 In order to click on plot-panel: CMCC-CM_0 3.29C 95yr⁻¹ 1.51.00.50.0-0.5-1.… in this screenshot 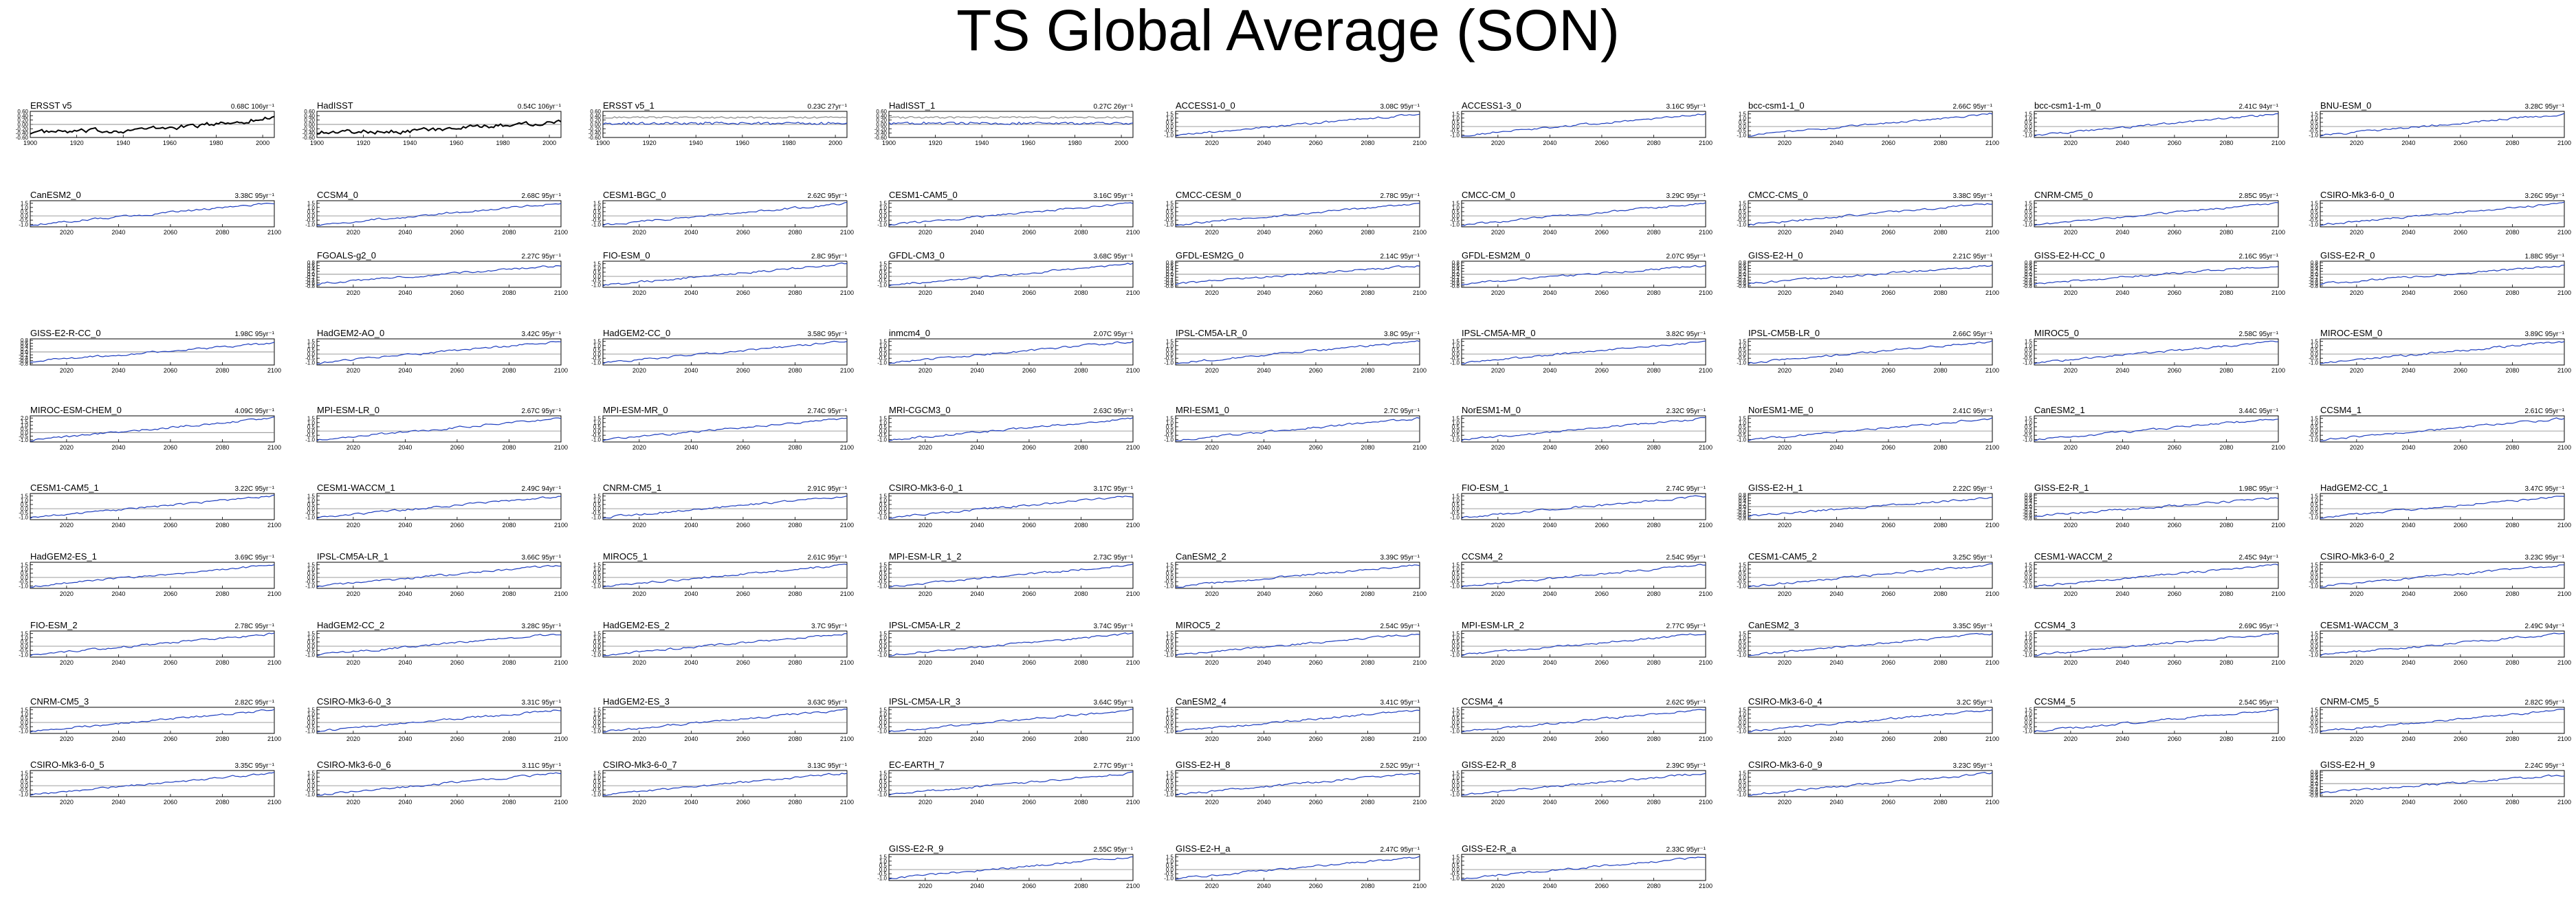, I will do `click(1581, 213)`.